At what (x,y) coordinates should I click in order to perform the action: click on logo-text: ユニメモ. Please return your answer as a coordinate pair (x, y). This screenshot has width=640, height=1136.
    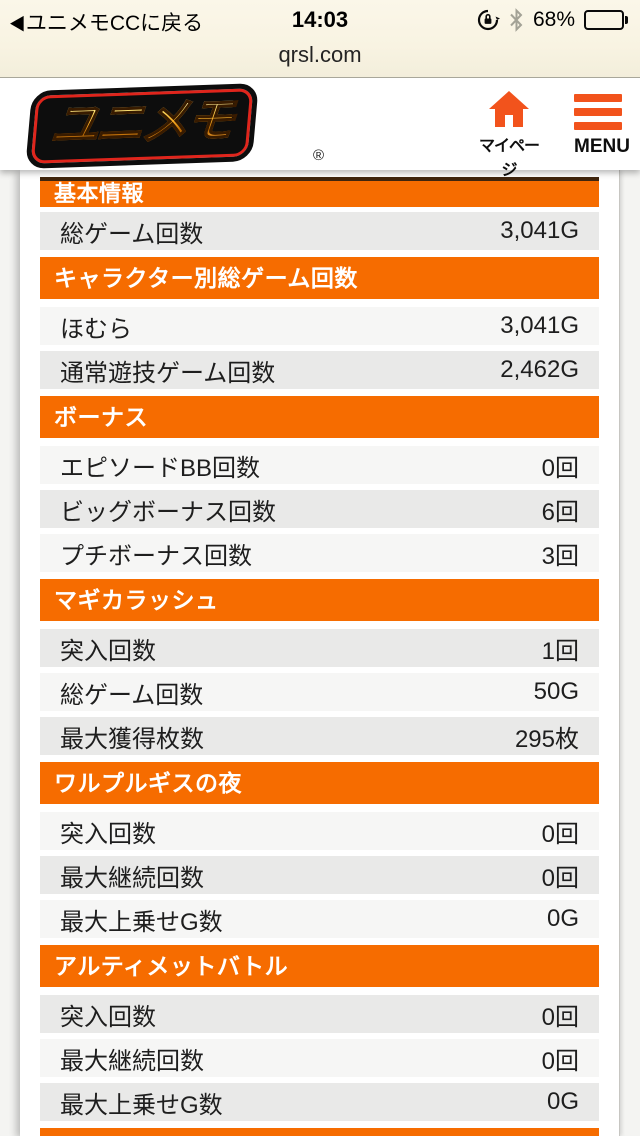
    Looking at the image, I should click on (141, 123).